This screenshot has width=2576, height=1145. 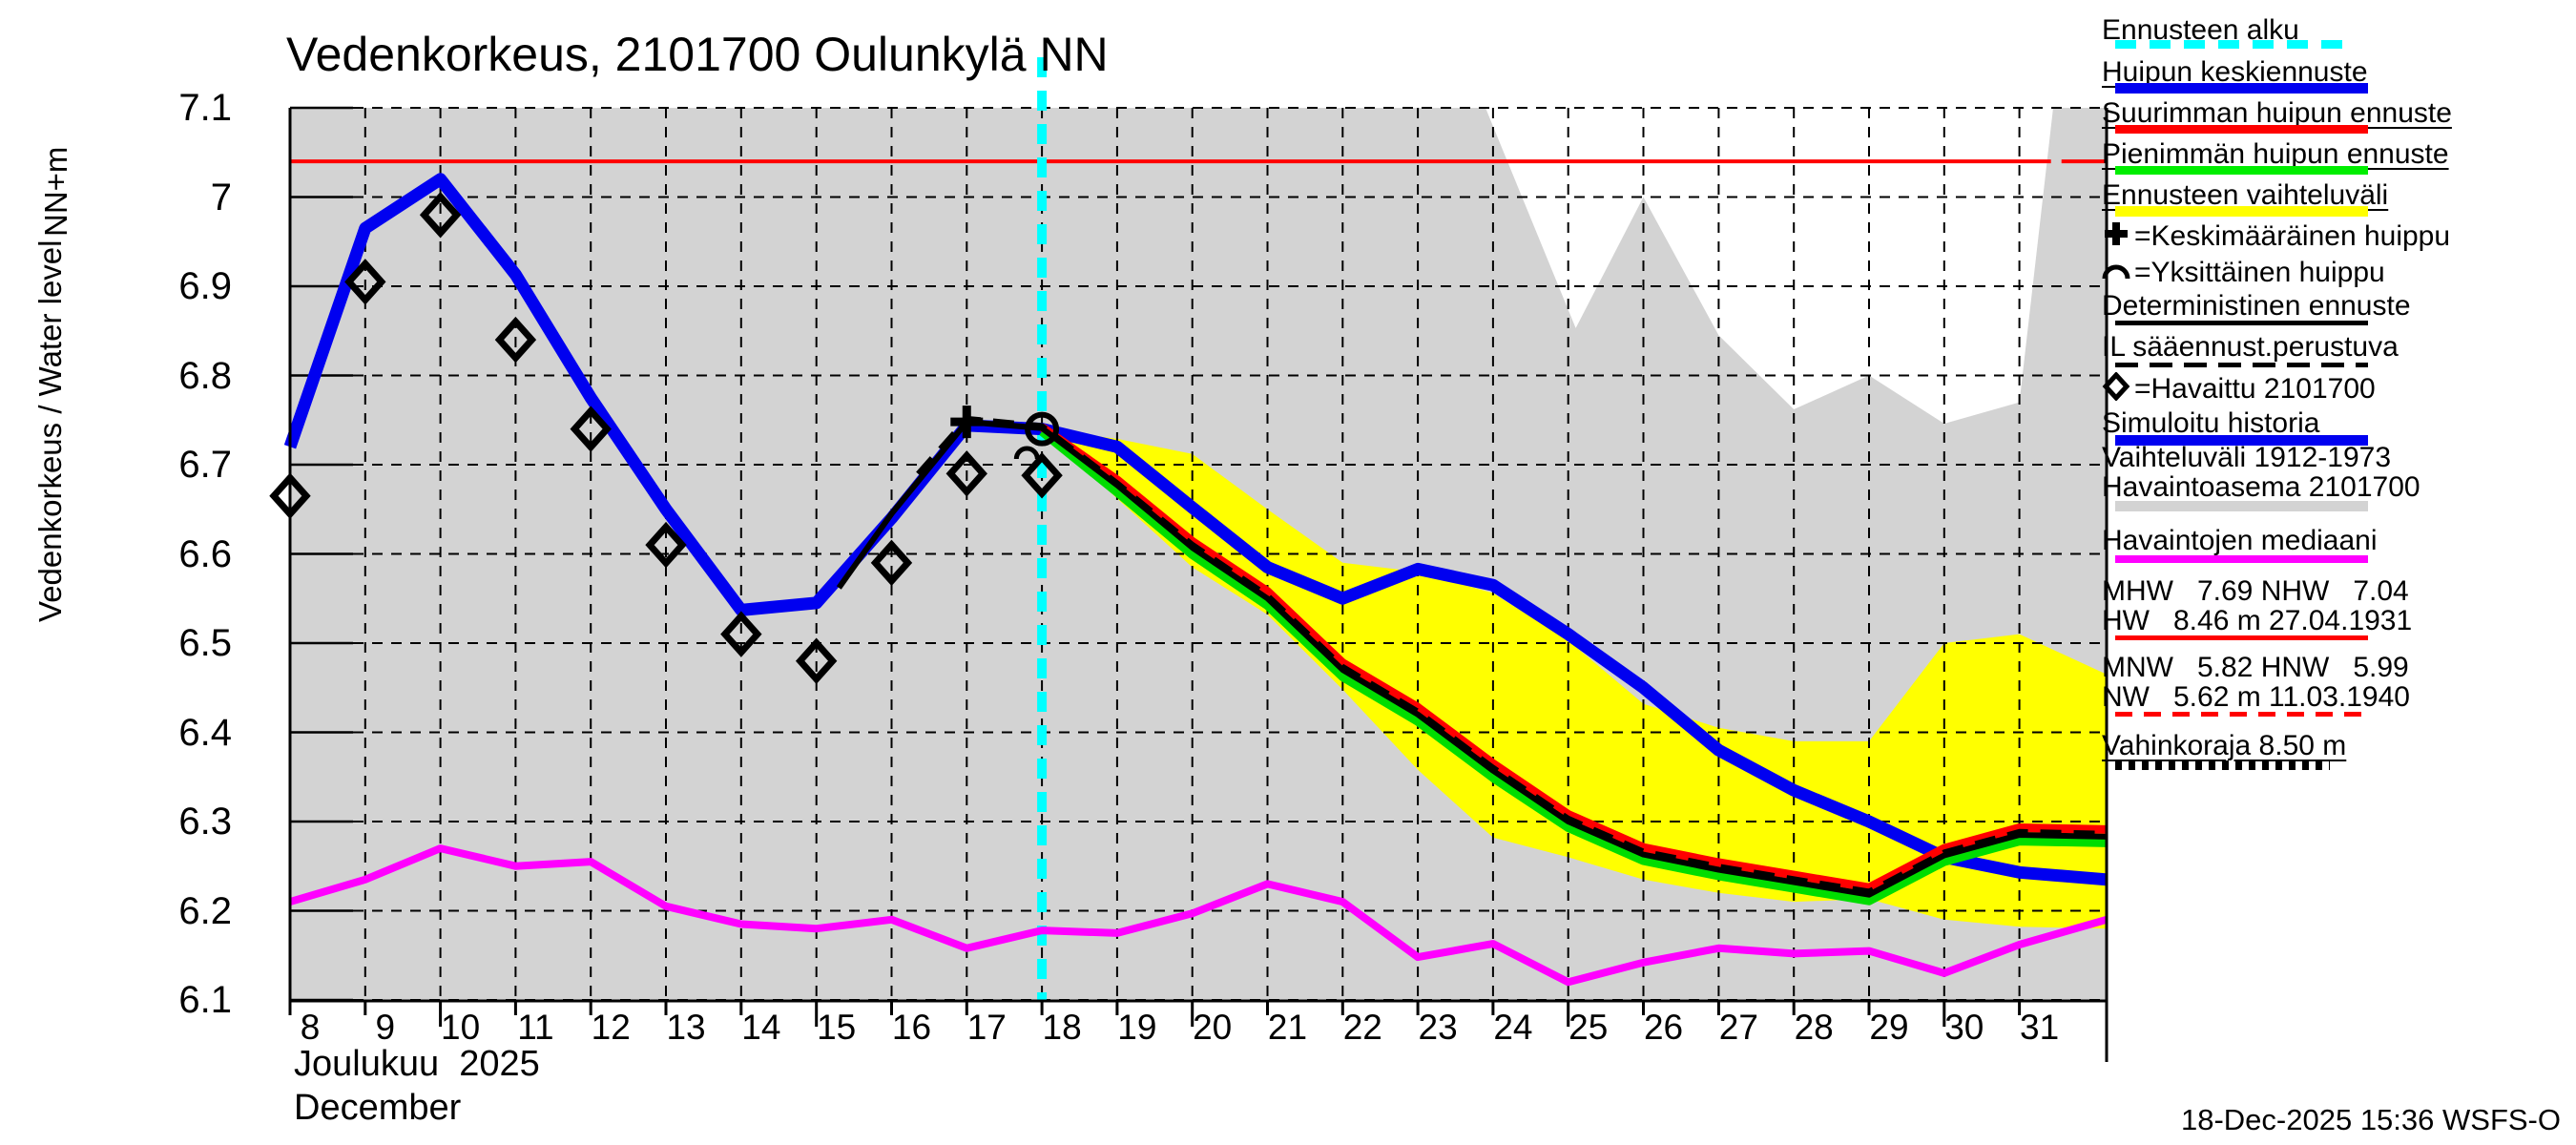 What do you see at coordinates (2256, 306) in the screenshot?
I see `legend-label-deterministic-forecast: Deterministinen ennuste` at bounding box center [2256, 306].